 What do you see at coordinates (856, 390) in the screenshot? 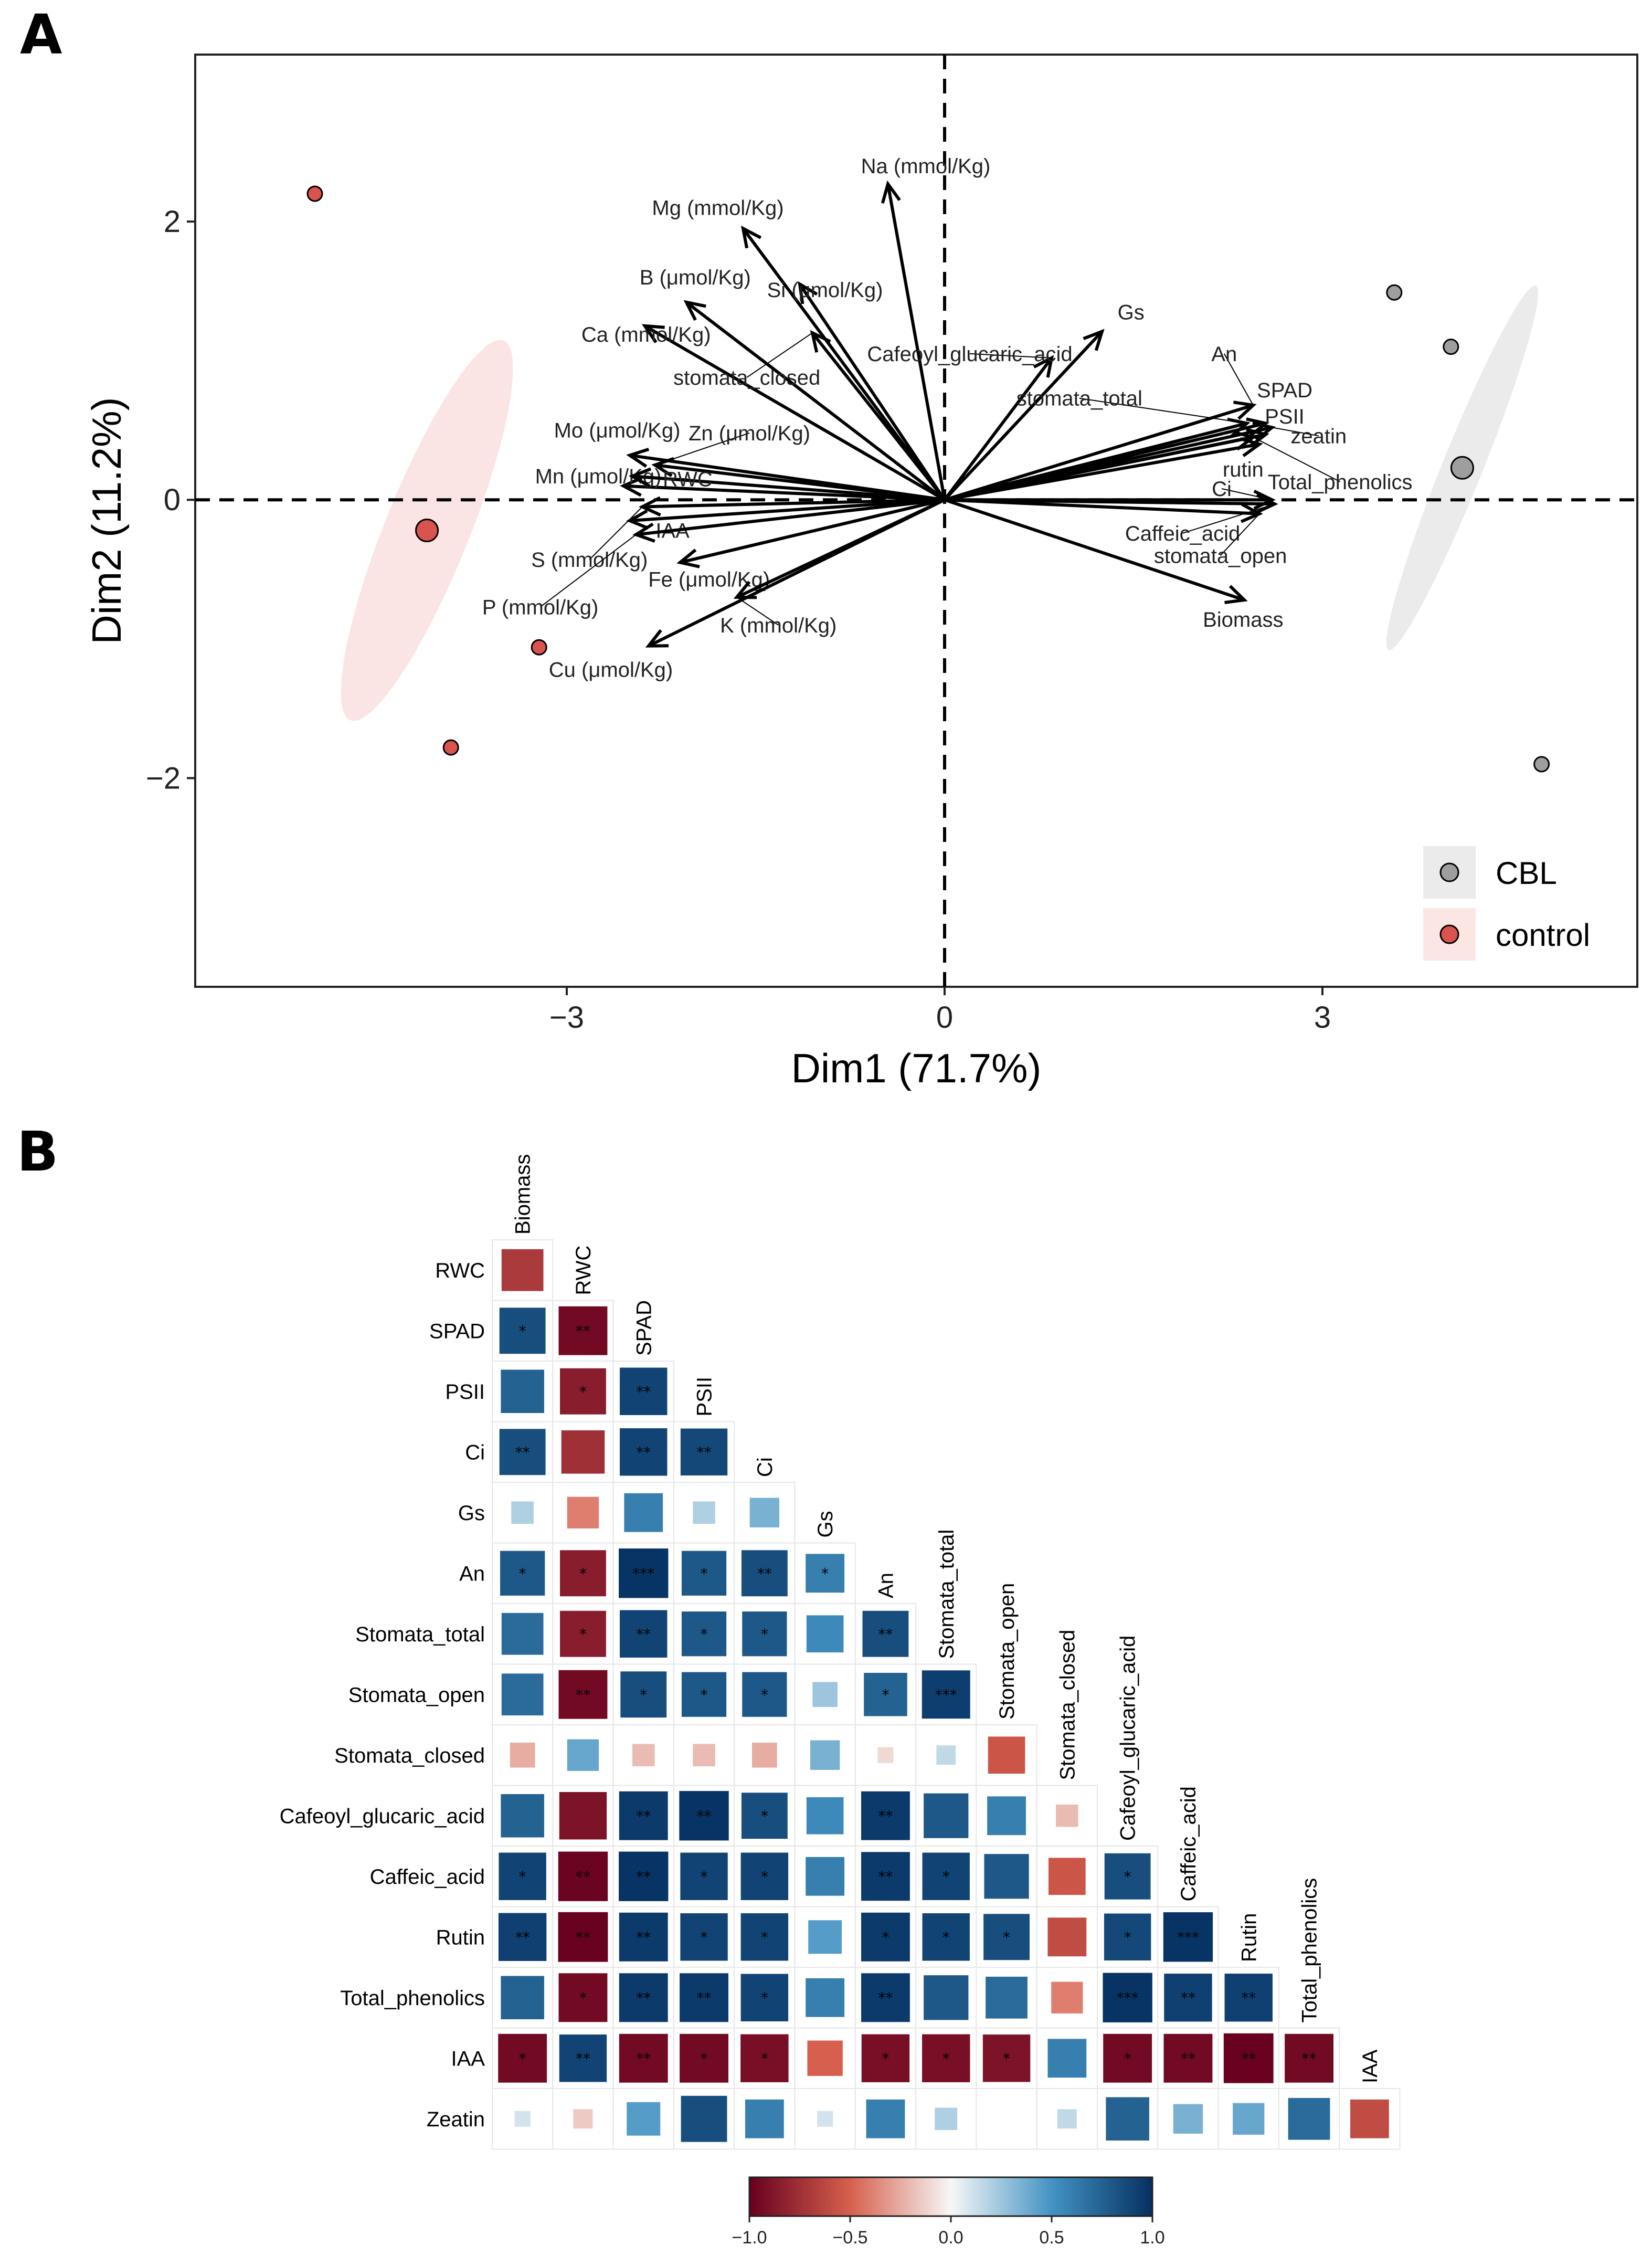
I see `vector-si-mol-kg: Si (μmol/Kg)` at bounding box center [856, 390].